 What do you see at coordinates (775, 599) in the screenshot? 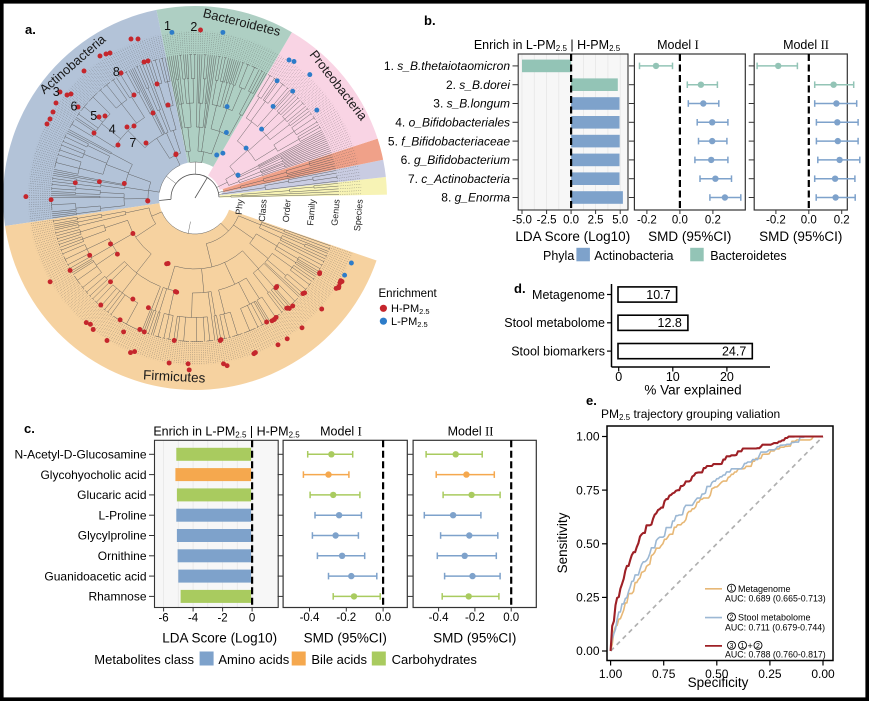
I see `svg-text: AUC: 0.689 (0.665-0.713)` at bounding box center [775, 599].